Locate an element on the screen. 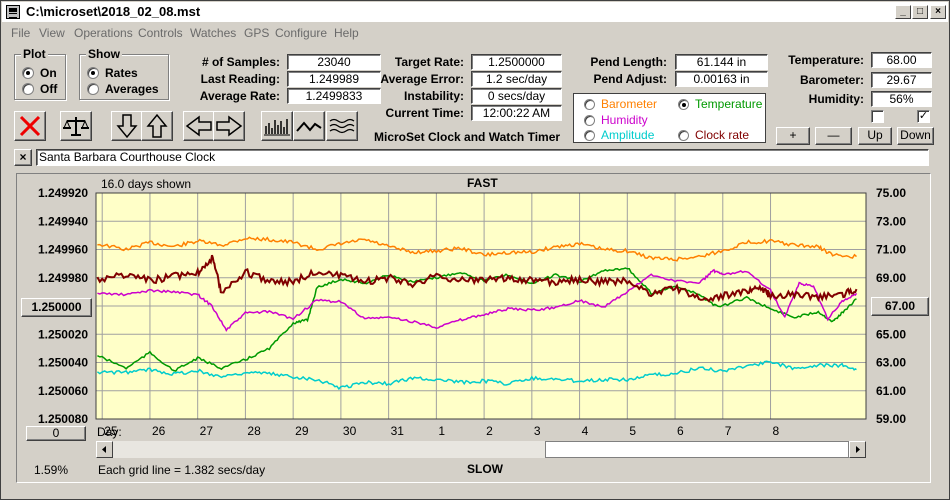  source-temperature-radio: Temperature is located at coordinates (720, 104).